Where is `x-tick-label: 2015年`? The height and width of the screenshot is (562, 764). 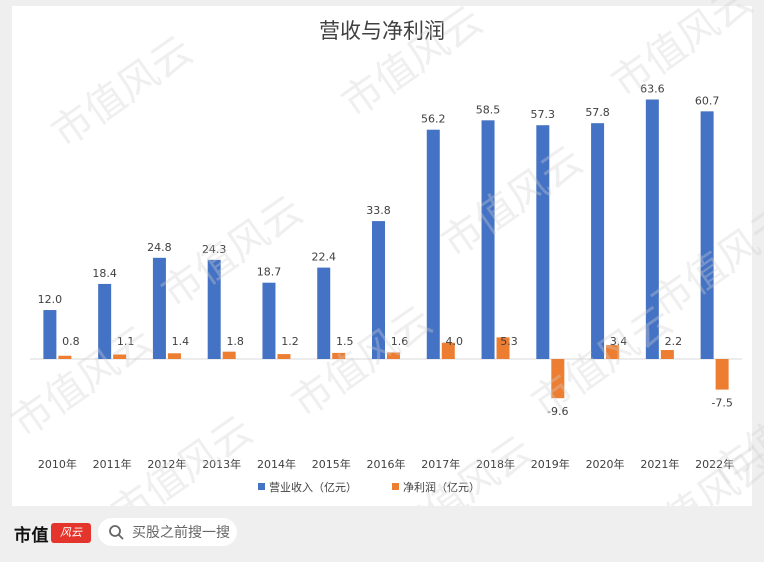 x-tick-label: 2015年 is located at coordinates (331, 464).